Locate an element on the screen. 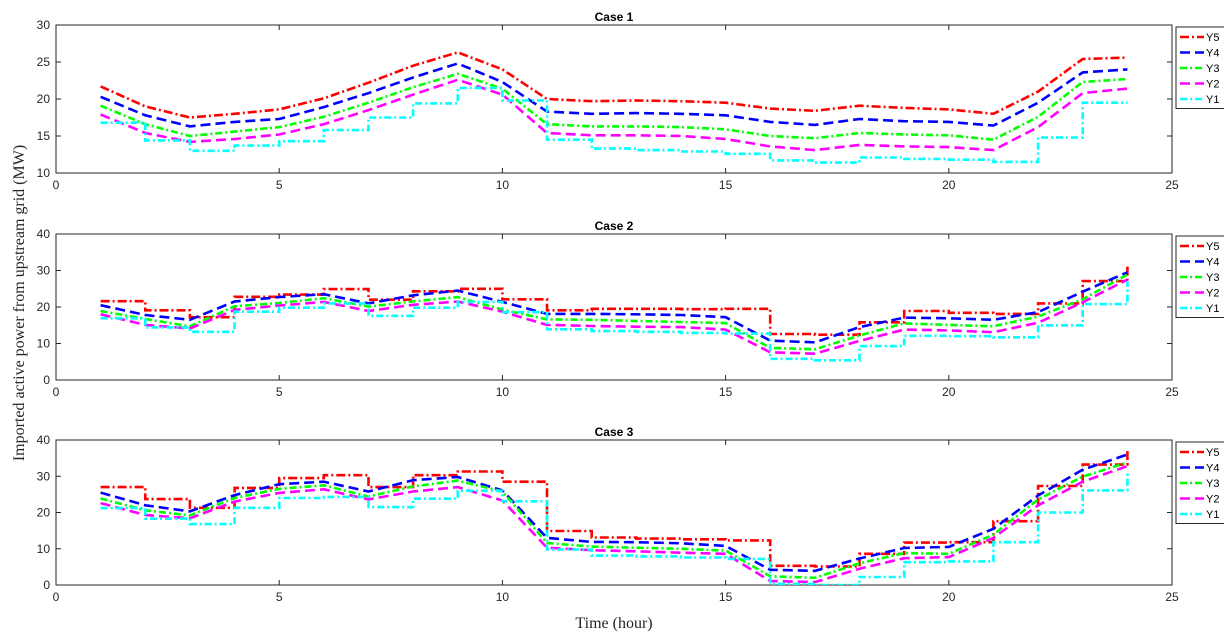 This screenshot has height=633, width=1224. y-tick-label: 25 is located at coordinates (44, 62).